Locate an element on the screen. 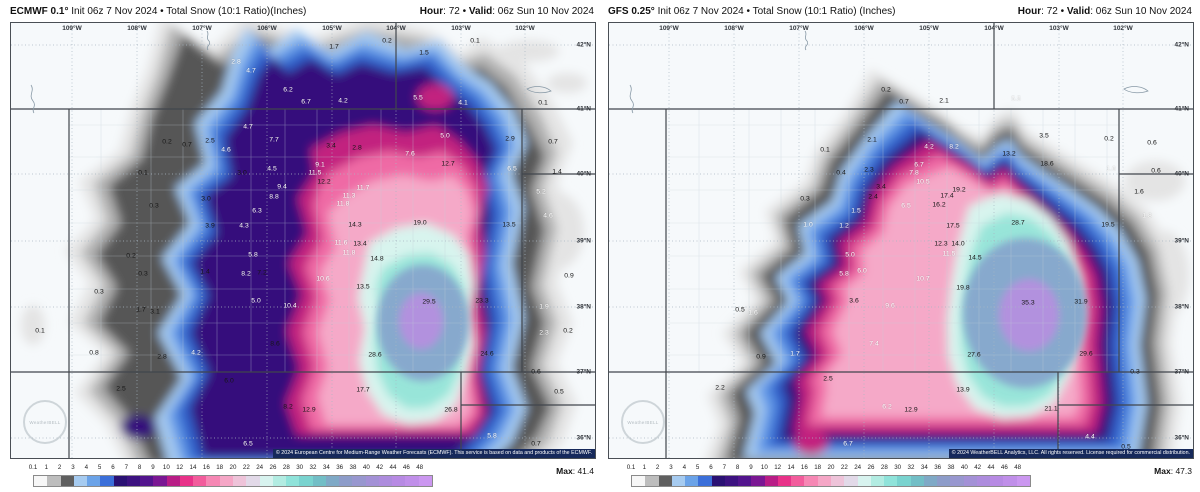 The width and height of the screenshot is (1200, 492). colorbar-tick-label: 7 is located at coordinates (724, 467).